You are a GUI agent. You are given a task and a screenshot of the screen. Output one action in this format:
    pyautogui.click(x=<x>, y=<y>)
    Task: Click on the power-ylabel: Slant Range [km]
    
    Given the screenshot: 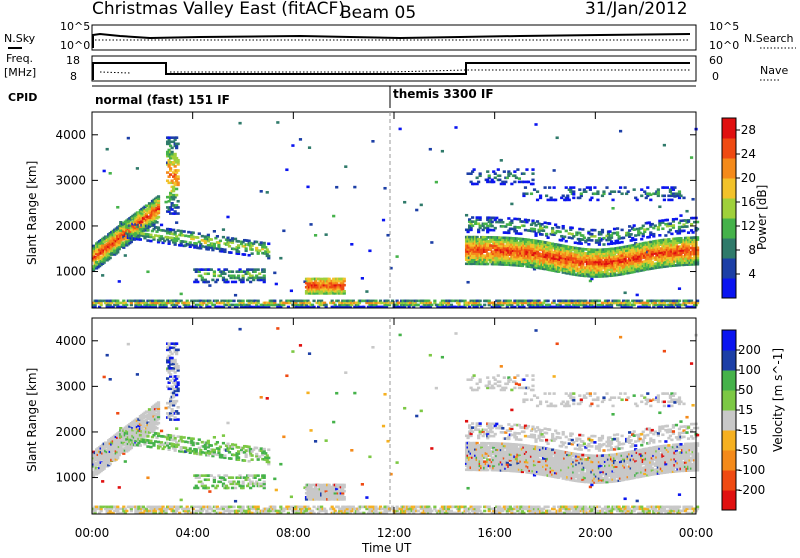 What is the action you would take?
    pyautogui.click(x=32, y=213)
    